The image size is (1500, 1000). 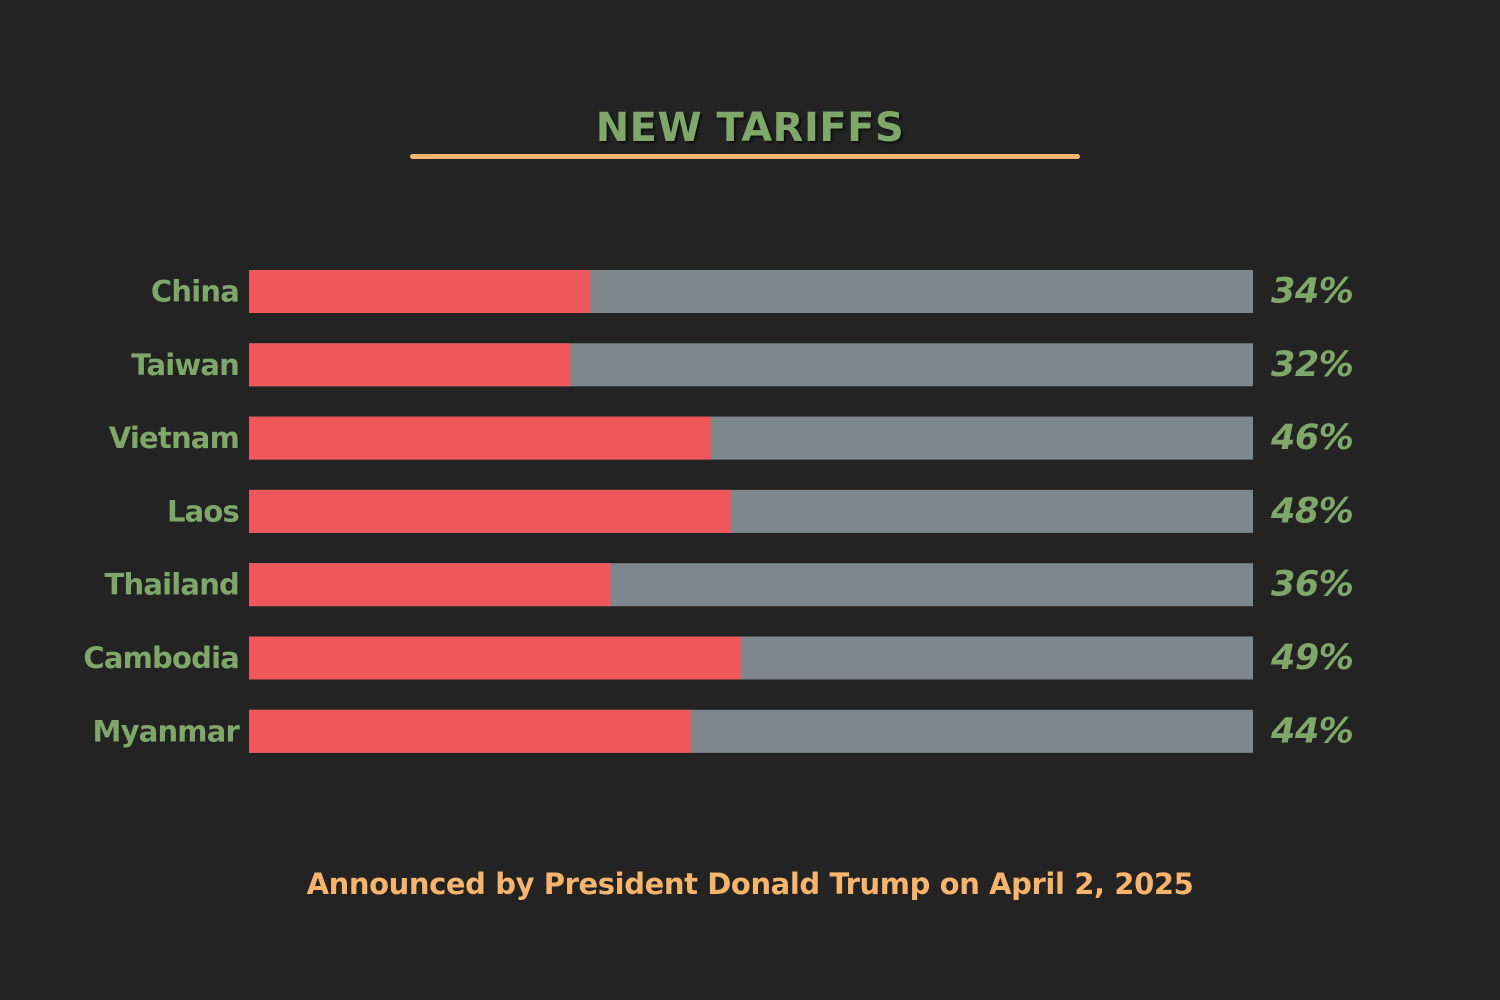 What do you see at coordinates (731, 438) in the screenshot?
I see `bar-row: Vietnam 46%` at bounding box center [731, 438].